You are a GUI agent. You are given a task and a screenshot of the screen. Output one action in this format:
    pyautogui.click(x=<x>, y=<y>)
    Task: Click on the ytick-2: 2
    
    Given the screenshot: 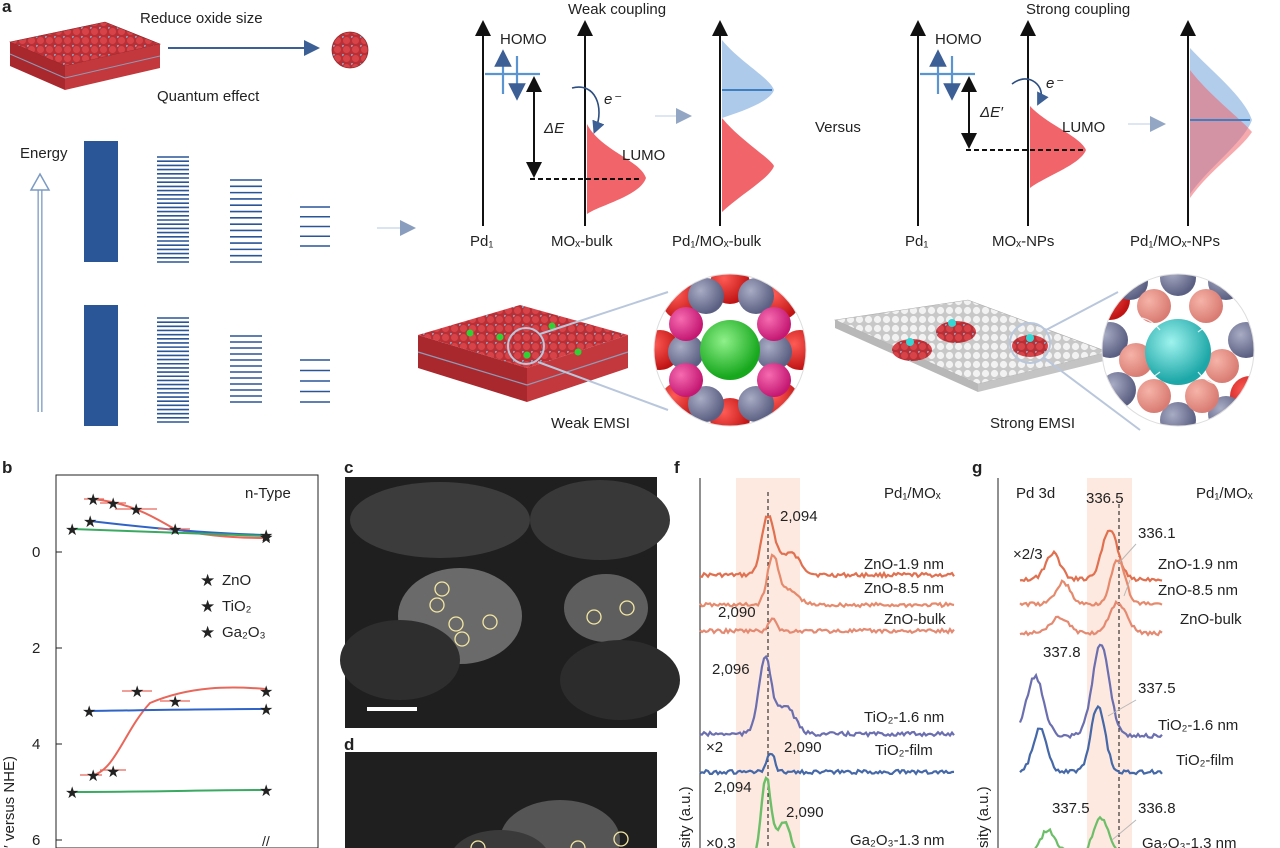 What is the action you would take?
    pyautogui.click(x=36, y=648)
    